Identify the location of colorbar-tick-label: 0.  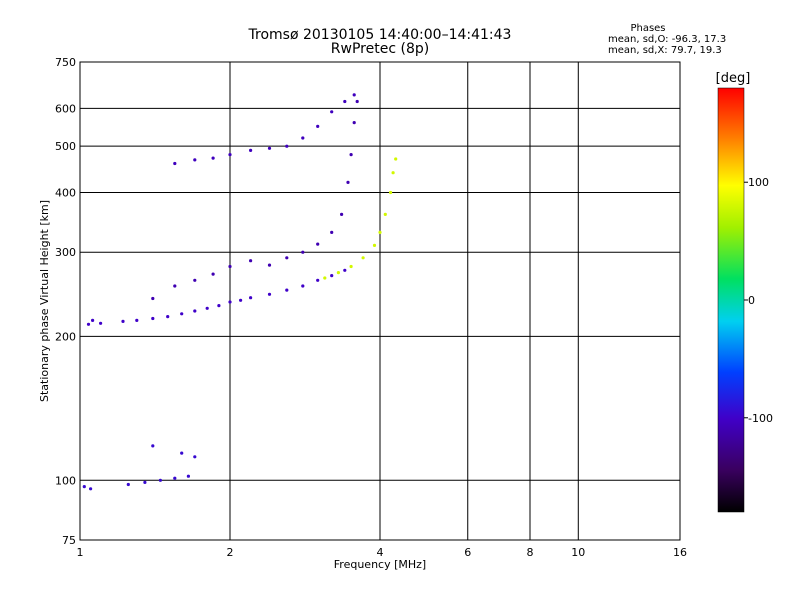
(751, 300).